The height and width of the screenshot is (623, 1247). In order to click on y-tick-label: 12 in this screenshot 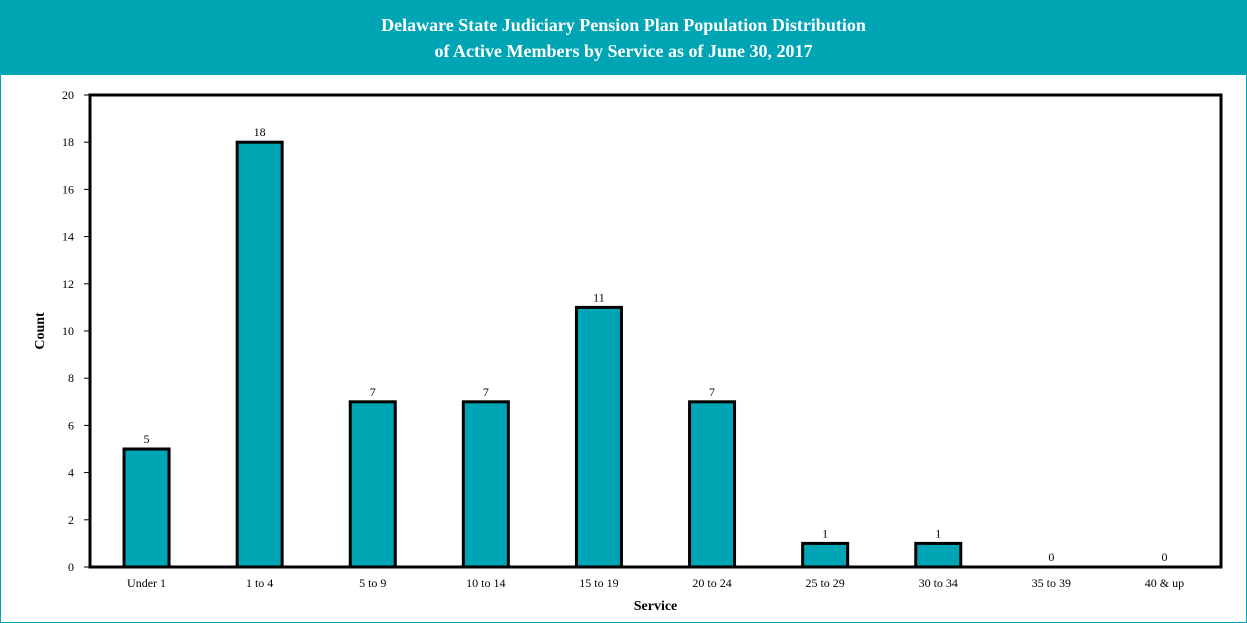, I will do `click(68, 284)`.